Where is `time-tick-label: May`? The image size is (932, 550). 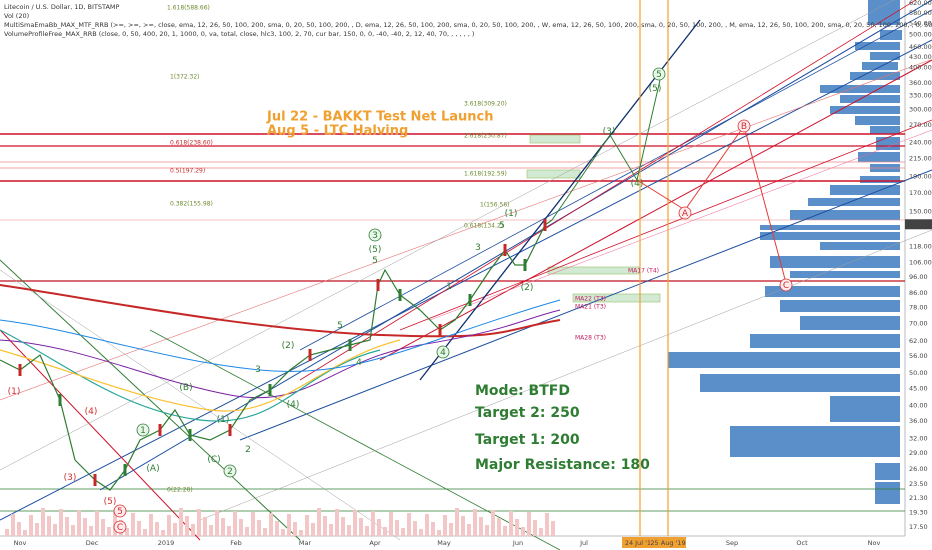 time-tick-label: May is located at coordinates (444, 543).